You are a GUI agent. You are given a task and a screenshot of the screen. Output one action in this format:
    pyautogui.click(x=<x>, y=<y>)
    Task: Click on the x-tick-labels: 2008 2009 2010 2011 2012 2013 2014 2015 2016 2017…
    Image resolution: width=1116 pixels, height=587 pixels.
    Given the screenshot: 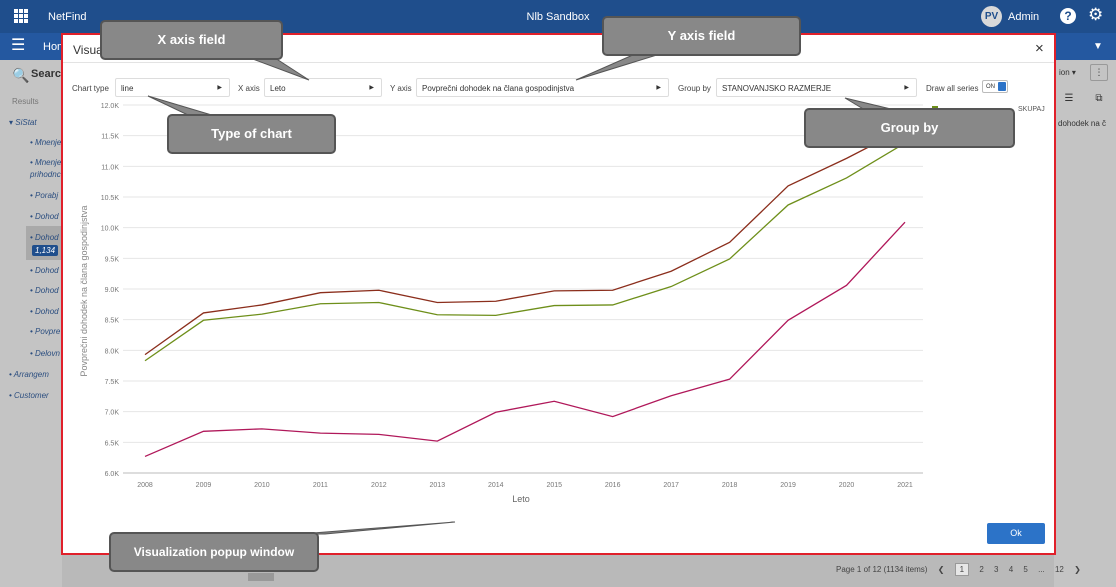 What is the action you would take?
    pyautogui.click(x=525, y=485)
    